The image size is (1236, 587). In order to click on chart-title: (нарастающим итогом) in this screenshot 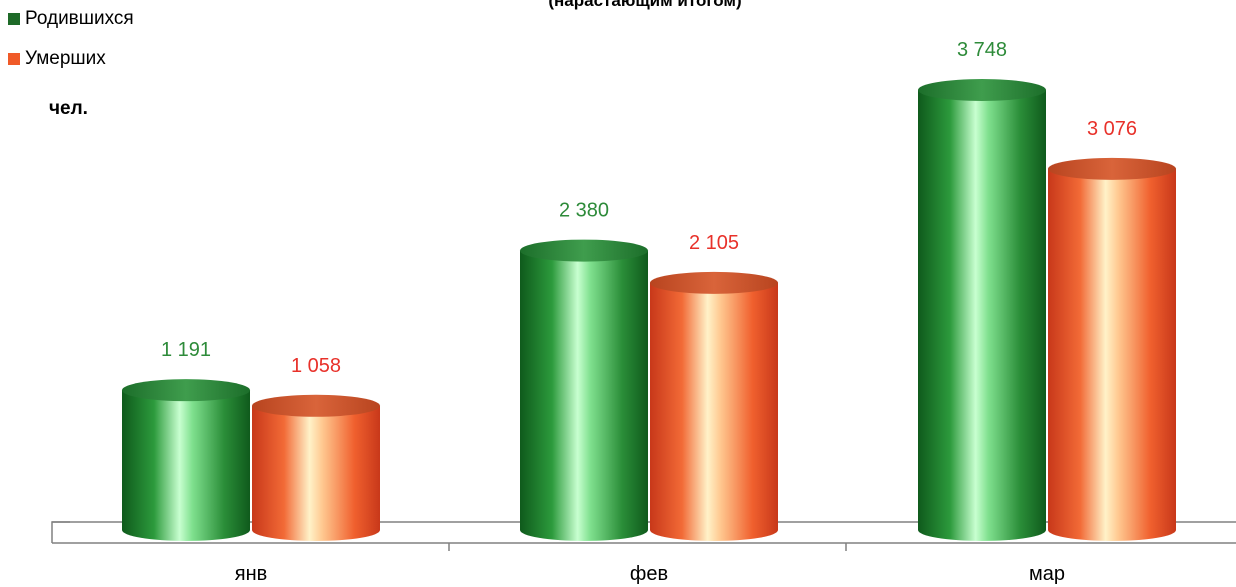, I will do `click(645, 5)`.